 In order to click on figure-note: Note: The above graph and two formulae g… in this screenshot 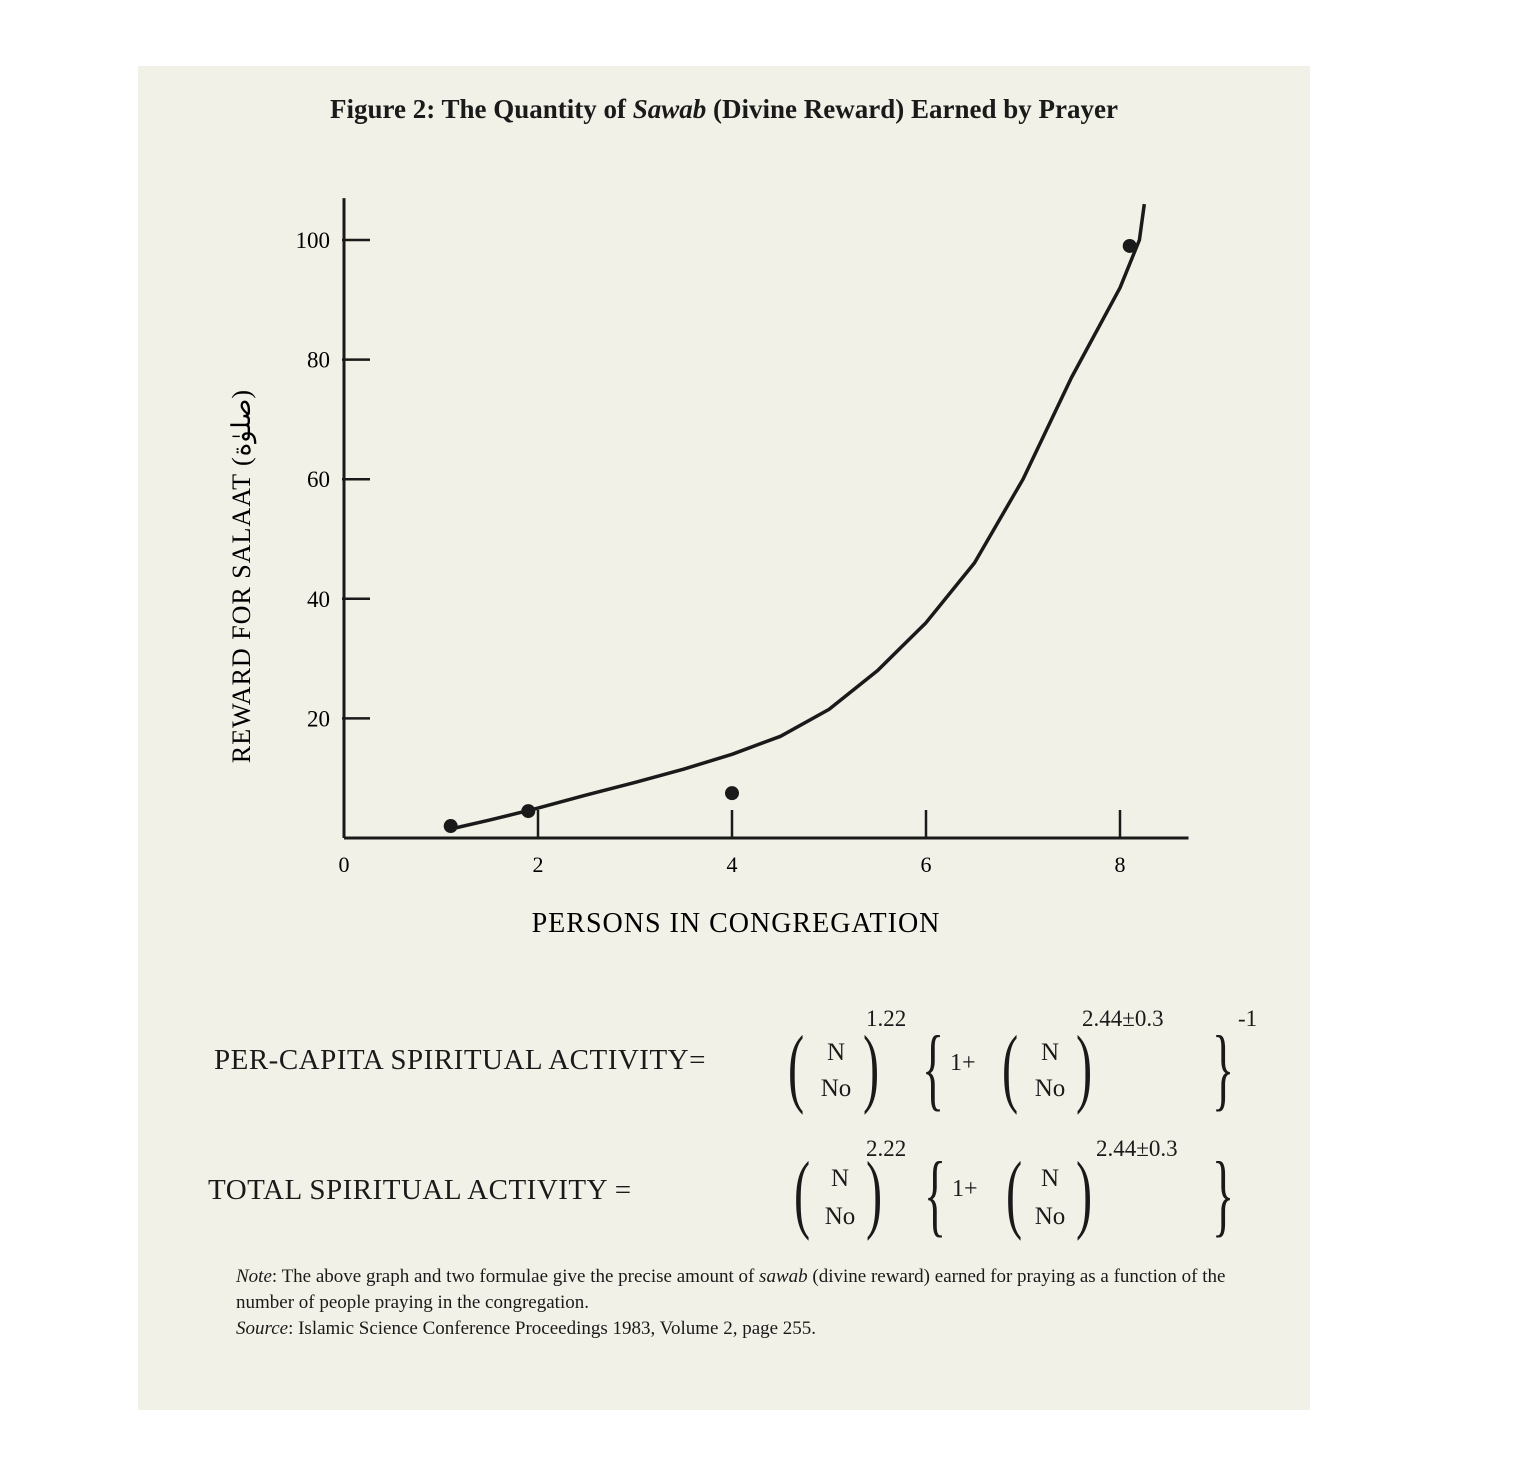, I will do `click(746, 1303)`.